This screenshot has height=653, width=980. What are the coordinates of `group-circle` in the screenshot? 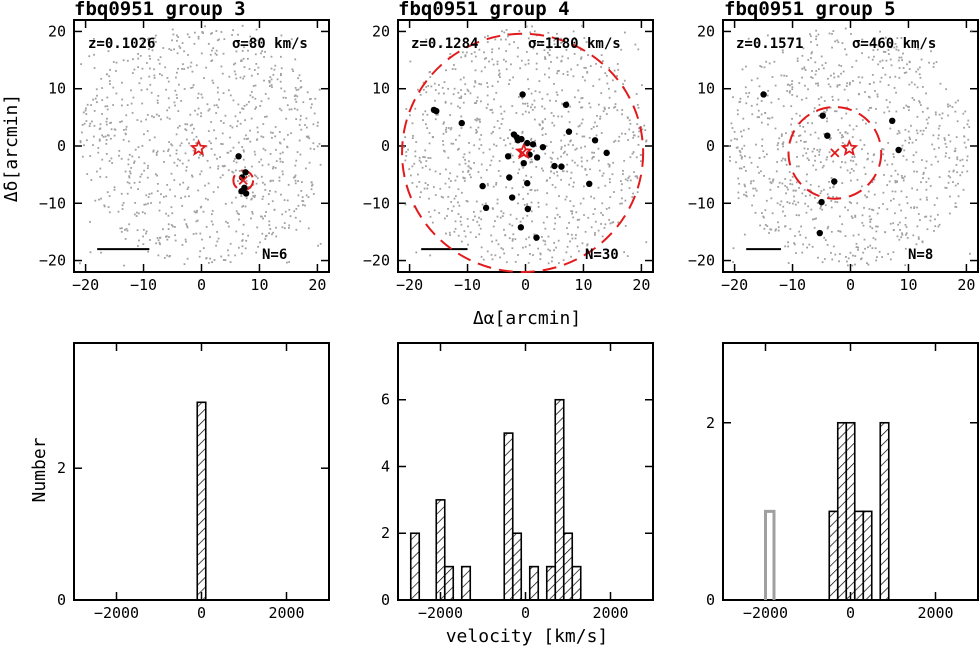 It's located at (523, 152).